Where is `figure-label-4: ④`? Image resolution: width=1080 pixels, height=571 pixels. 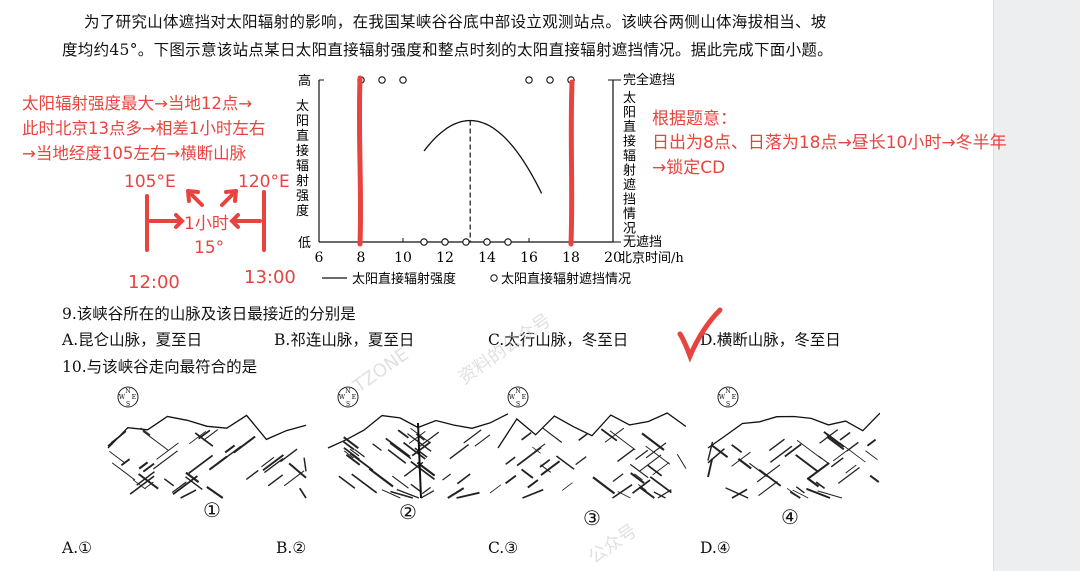
figure-label-4: ④ is located at coordinates (790, 517).